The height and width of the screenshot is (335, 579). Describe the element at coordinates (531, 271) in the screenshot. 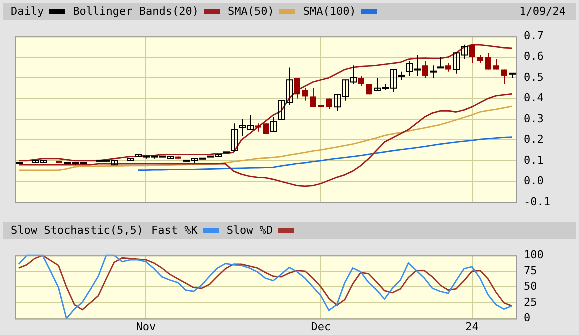

I see `y-tick-label: 75` at that location.